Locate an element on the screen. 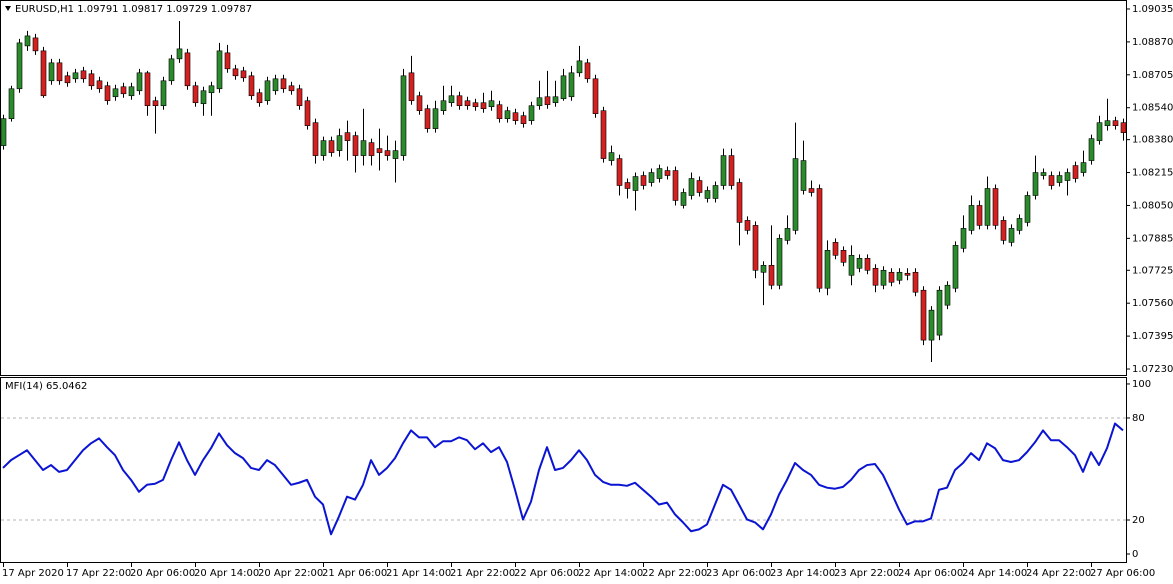  x-tick-label: 23 Apr 14:00 is located at coordinates (802, 573).